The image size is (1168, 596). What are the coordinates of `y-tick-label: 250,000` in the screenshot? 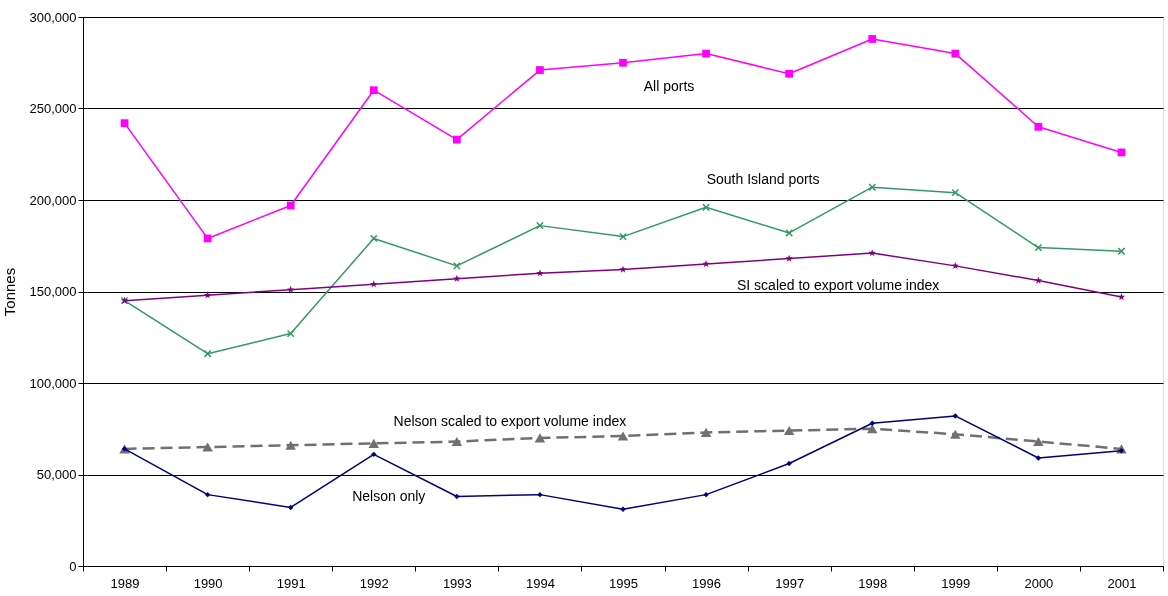 It's located at (53, 108).